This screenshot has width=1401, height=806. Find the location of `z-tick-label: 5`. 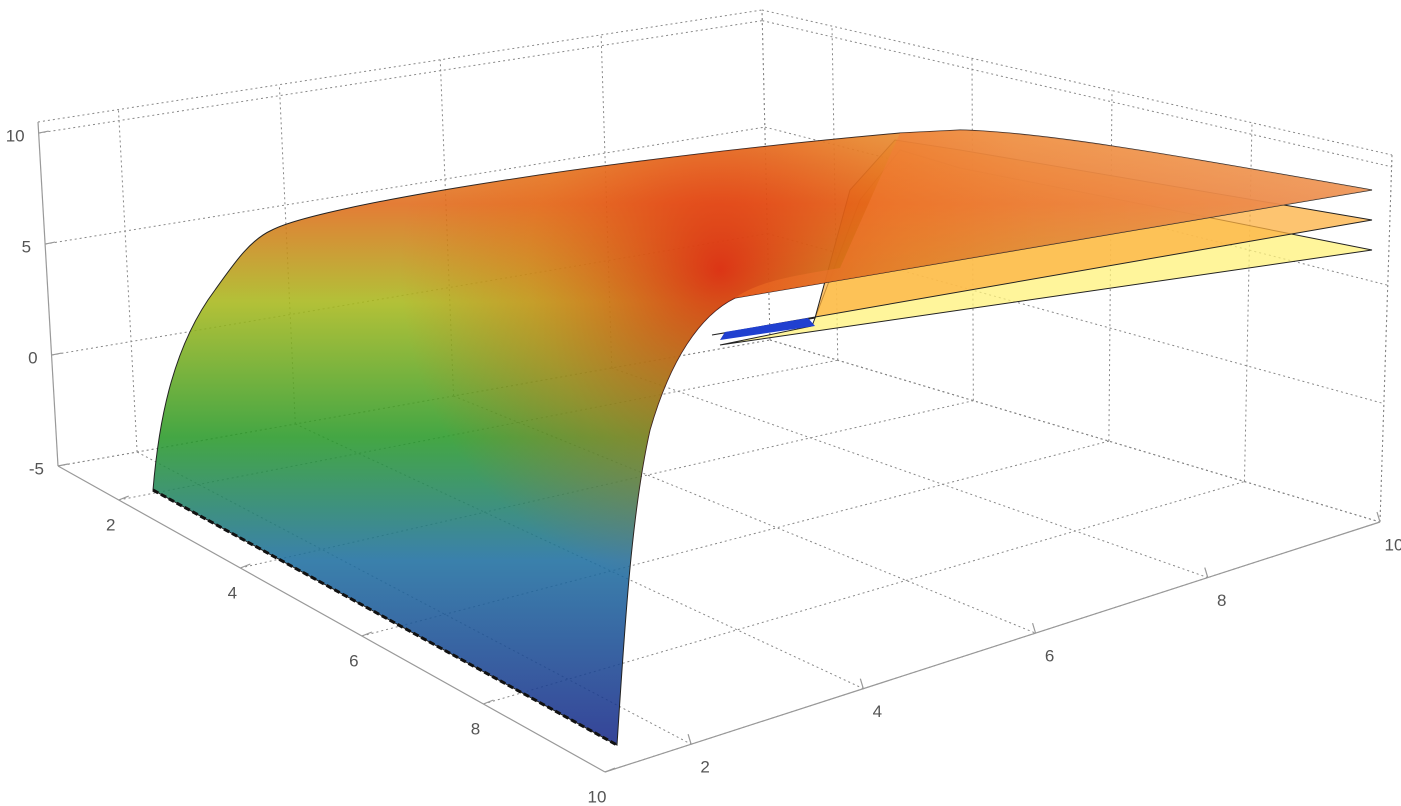

z-tick-label: 5 is located at coordinates (26, 247).